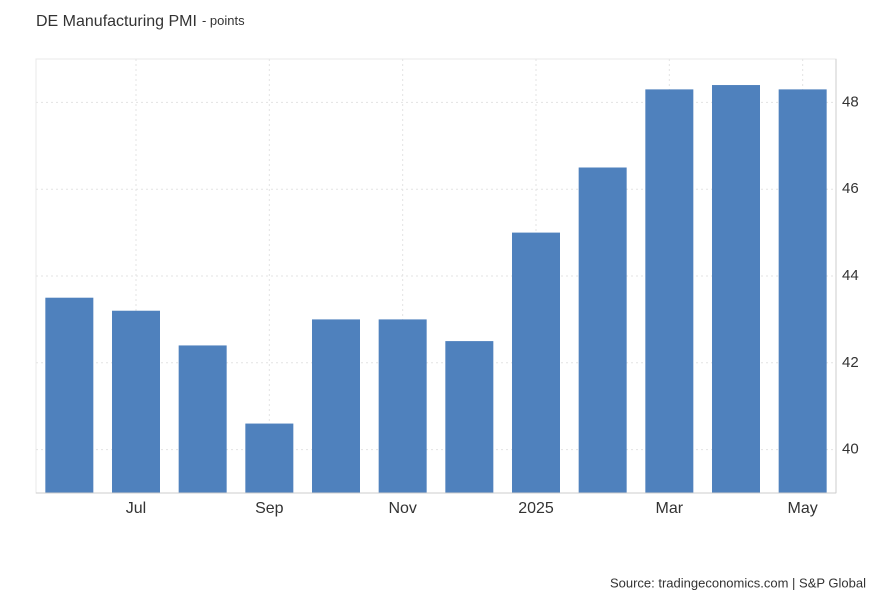 This screenshot has width=882, height=603. I want to click on x-tick-label: May, so click(803, 508).